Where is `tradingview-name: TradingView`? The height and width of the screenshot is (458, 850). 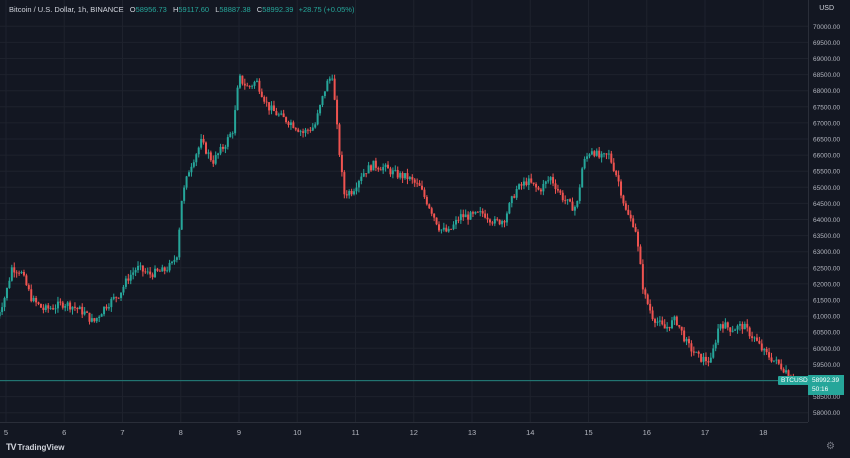 tradingview-name: TradingView is located at coordinates (41, 447).